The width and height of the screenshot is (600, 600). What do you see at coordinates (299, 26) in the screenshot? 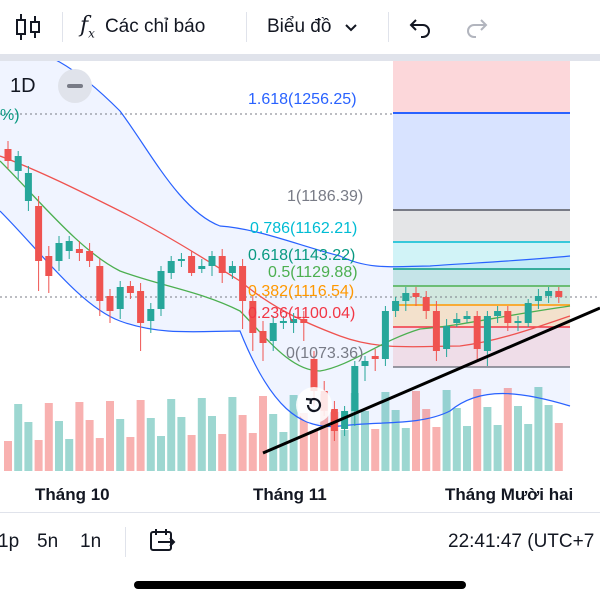
I see `chart-type-label: Biểu đồ` at bounding box center [299, 26].